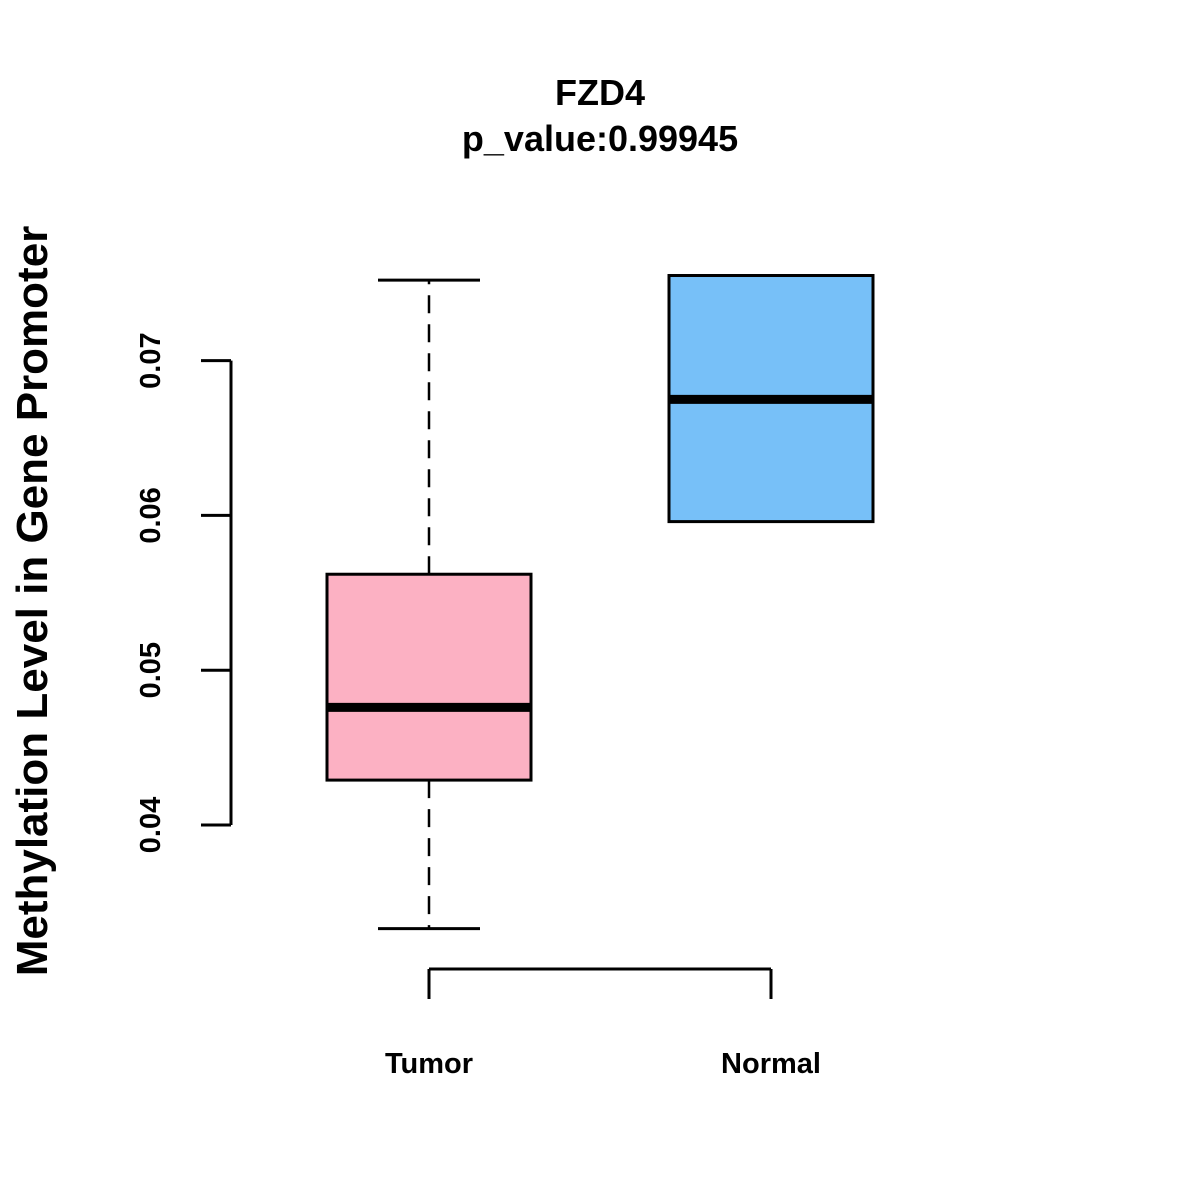 The width and height of the screenshot is (1200, 1200). Describe the element at coordinates (151, 360) in the screenshot. I see `y-tick-label: 0.07` at that location.